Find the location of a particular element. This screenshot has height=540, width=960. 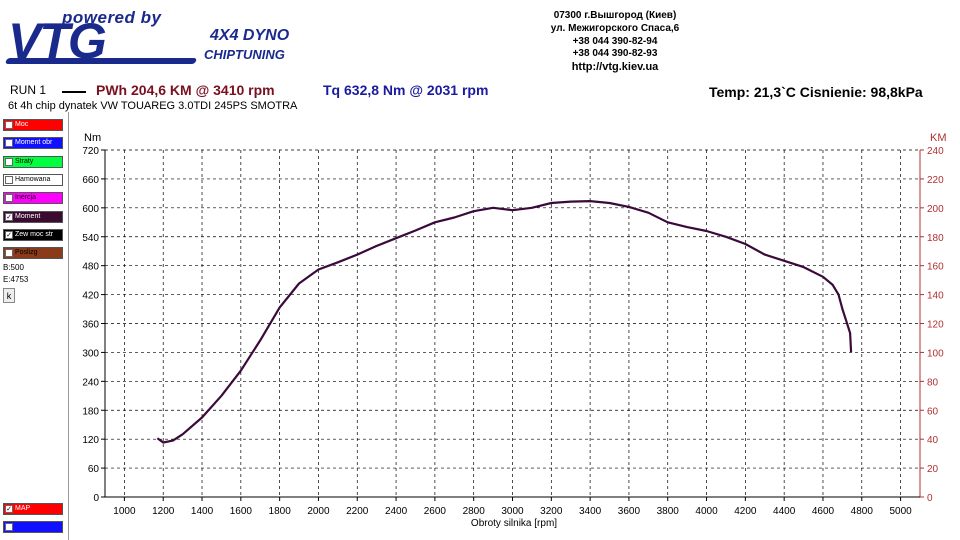

y-tick-label-right: 60 is located at coordinates (933, 411).